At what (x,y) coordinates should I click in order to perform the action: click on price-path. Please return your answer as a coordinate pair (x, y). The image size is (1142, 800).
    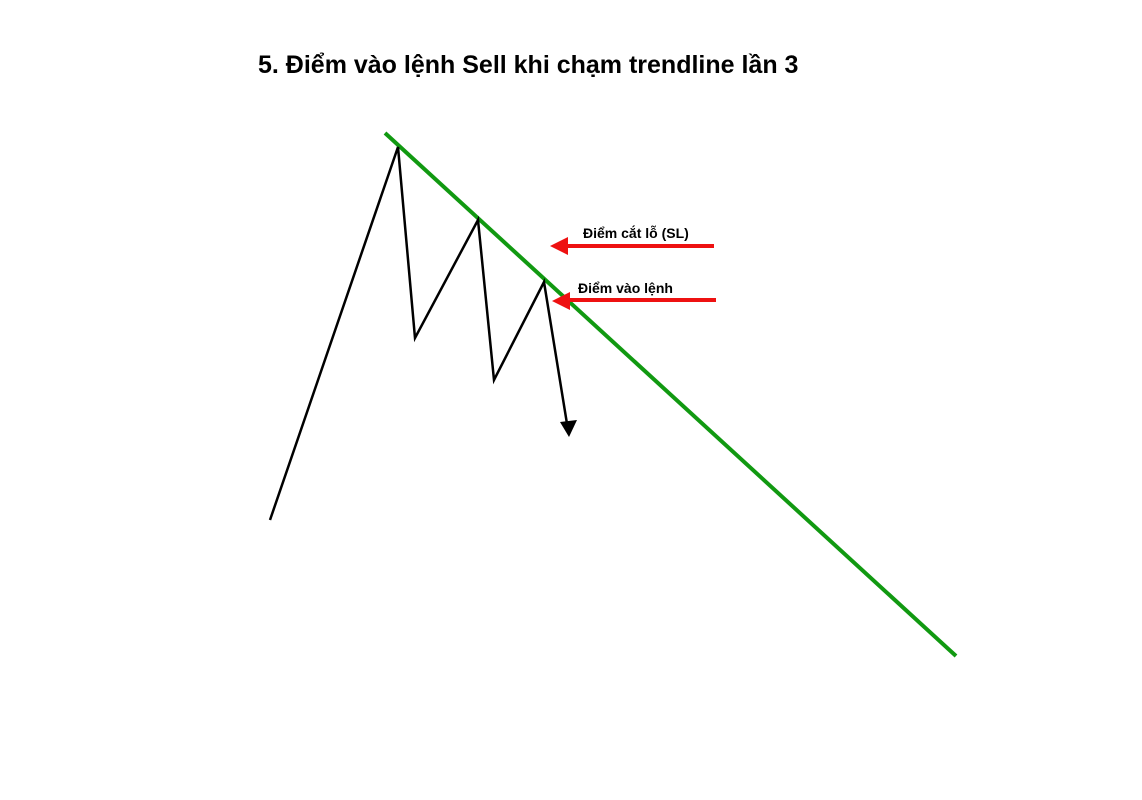
    Looking at the image, I should click on (419, 333).